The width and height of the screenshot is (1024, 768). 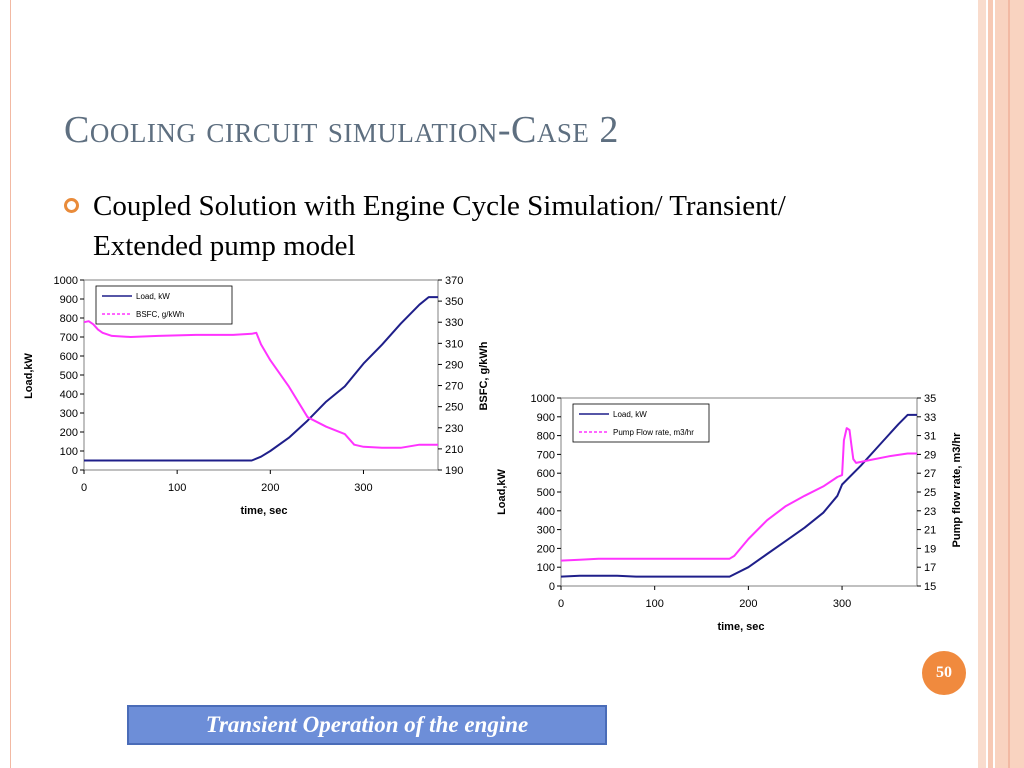 What do you see at coordinates (454, 471) in the screenshot?
I see `y2-tick-label: 190` at bounding box center [454, 471].